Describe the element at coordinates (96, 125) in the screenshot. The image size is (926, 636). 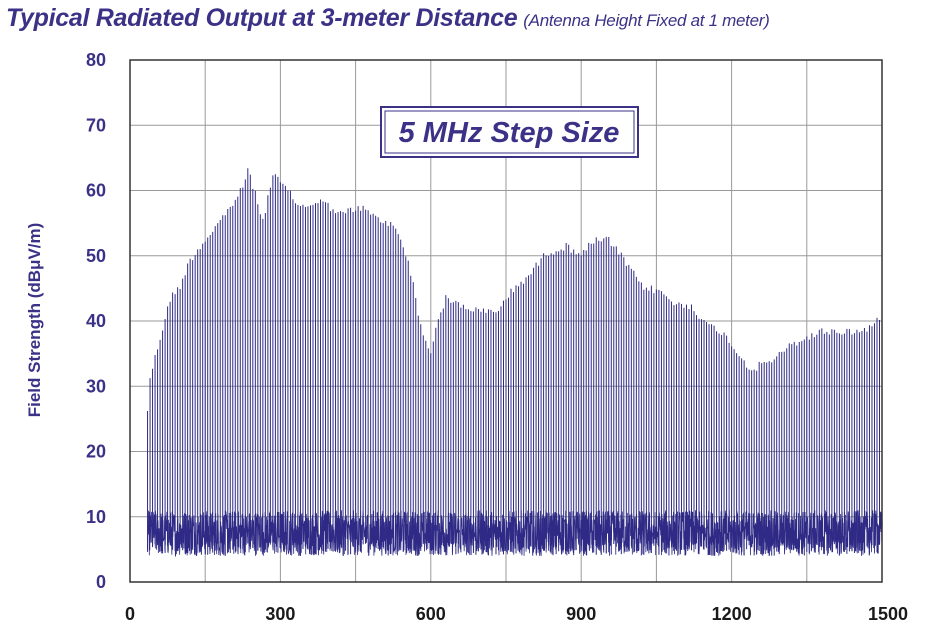
I see `y-tick-label: 70` at that location.